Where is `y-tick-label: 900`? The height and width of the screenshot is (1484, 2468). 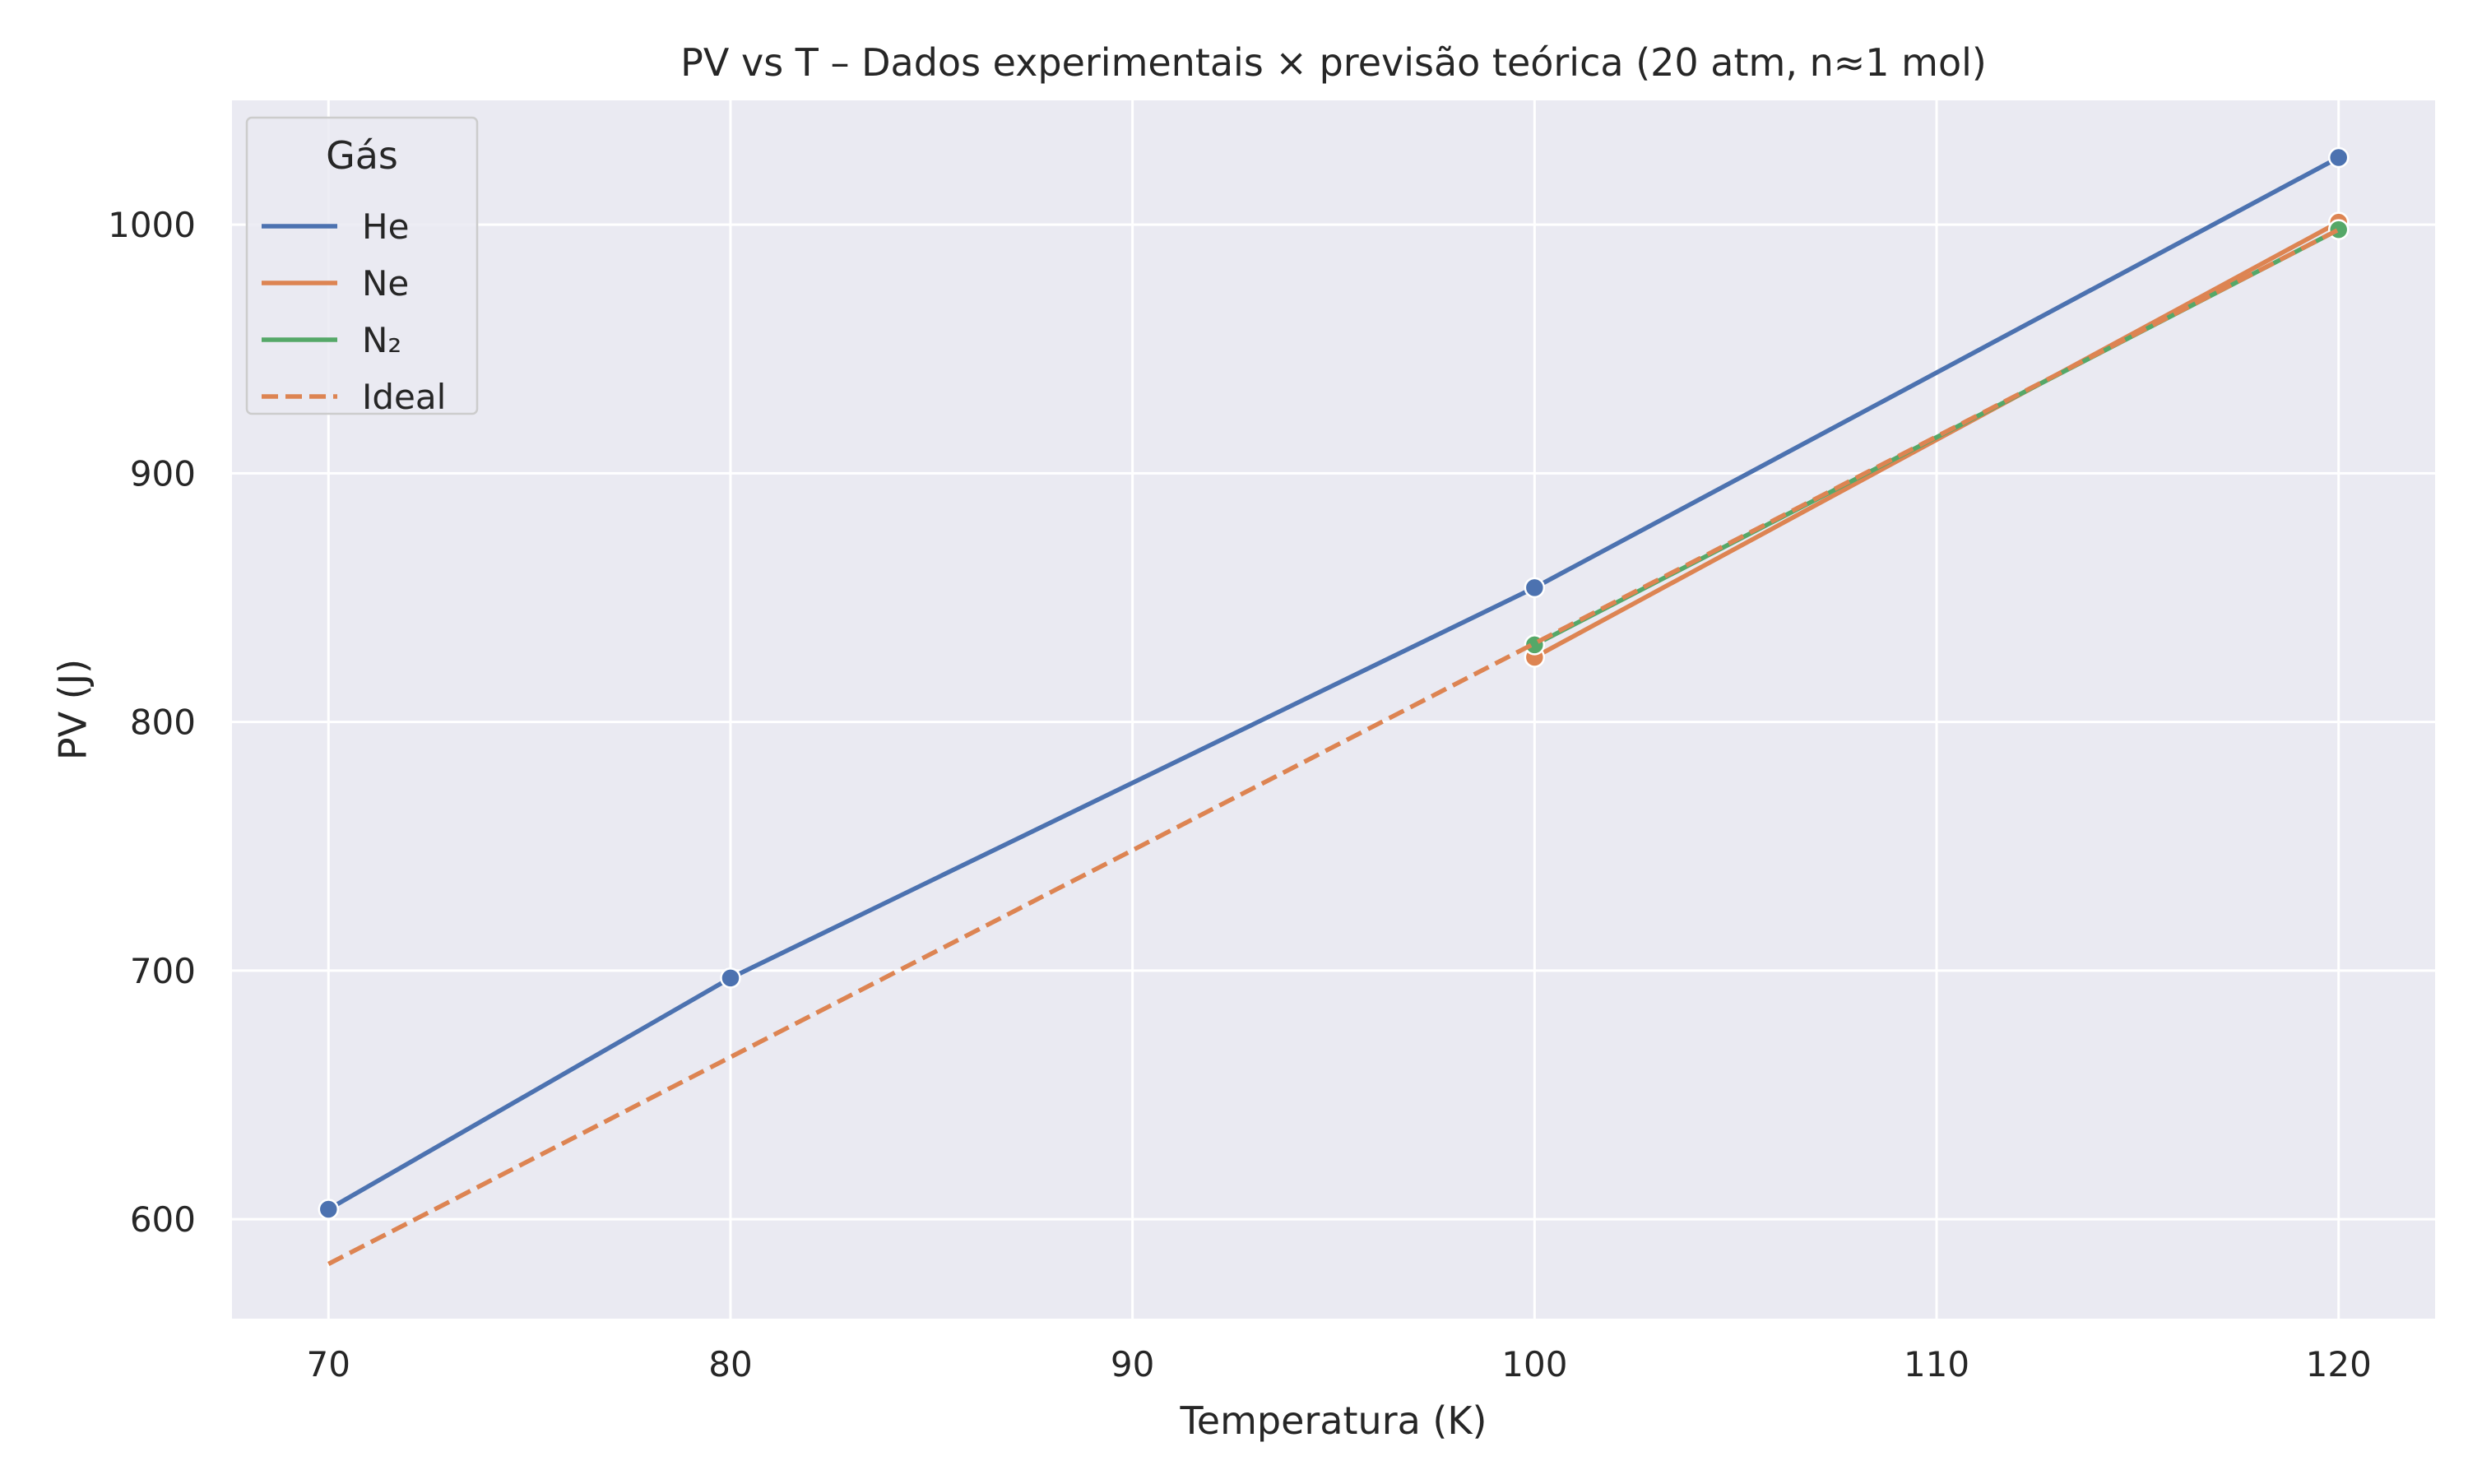 y-tick-label: 900 is located at coordinates (163, 473).